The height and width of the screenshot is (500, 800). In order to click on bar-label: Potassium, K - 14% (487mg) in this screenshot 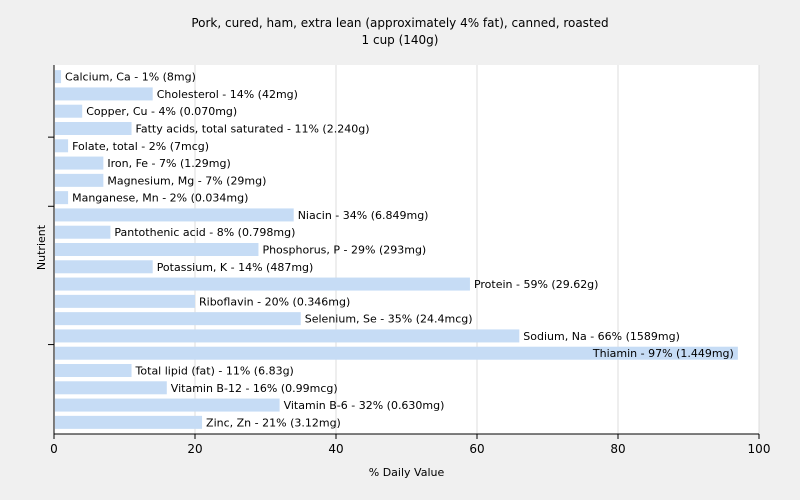, I will do `click(235, 267)`.